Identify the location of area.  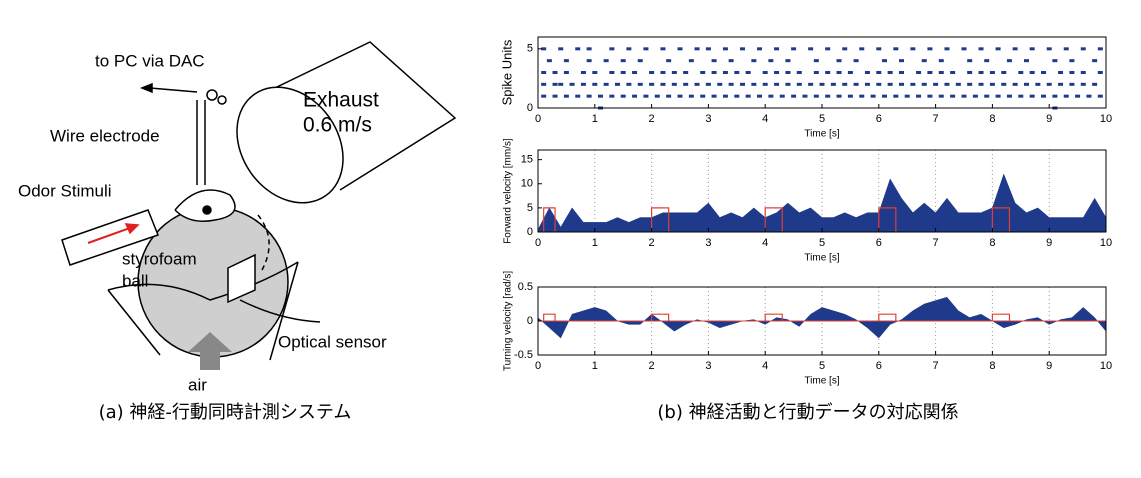
(822, 203).